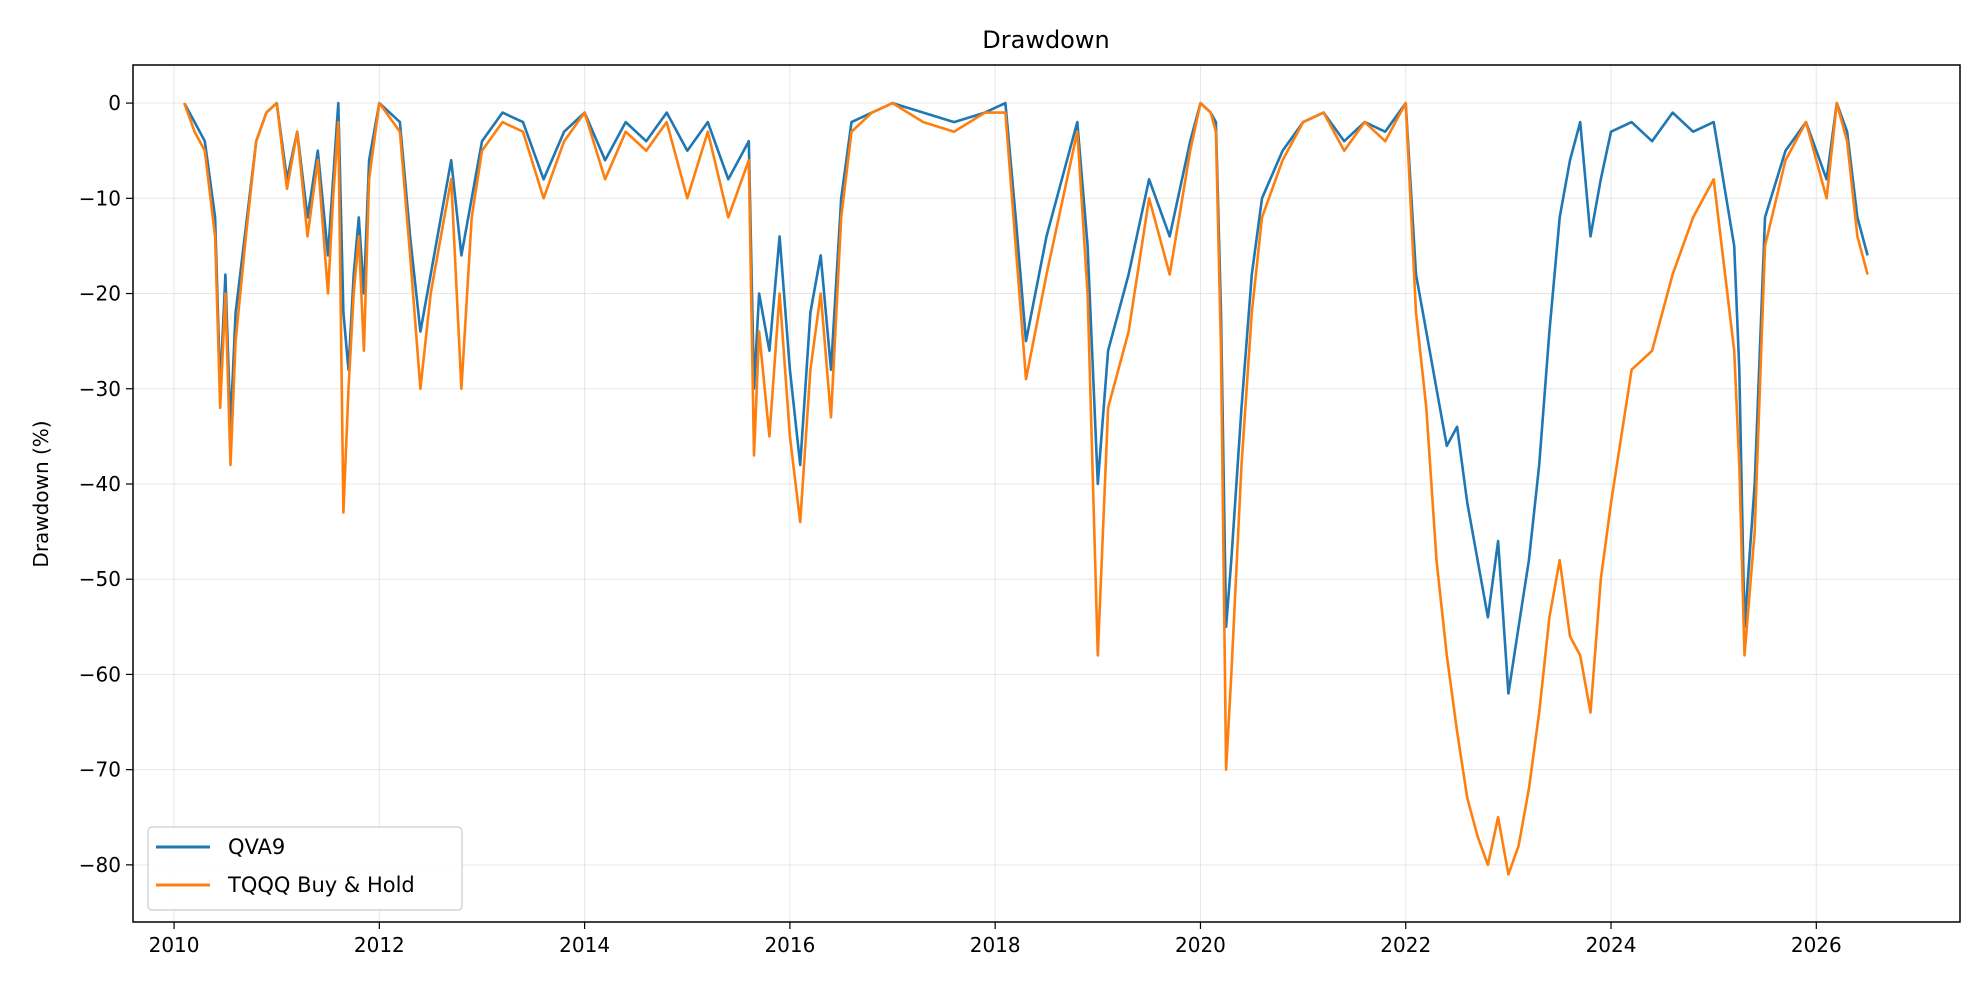 The width and height of the screenshot is (1980, 990). What do you see at coordinates (100, 865) in the screenshot?
I see `y-tick-label: −80` at bounding box center [100, 865].